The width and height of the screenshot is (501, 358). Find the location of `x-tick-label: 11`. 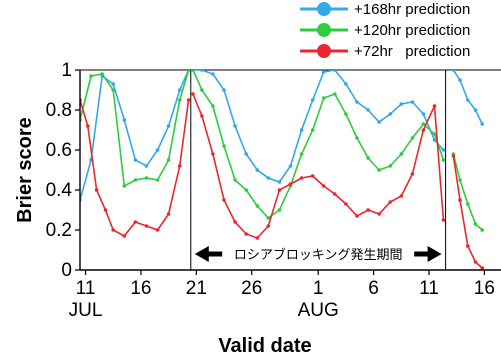

x-tick-label: 11 is located at coordinates (86, 288).